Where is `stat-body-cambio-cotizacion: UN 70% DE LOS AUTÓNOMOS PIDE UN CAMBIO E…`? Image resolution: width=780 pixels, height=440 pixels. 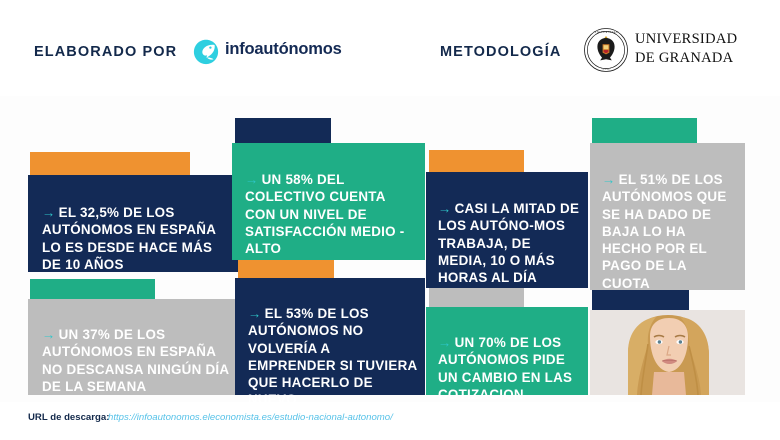
stat-body-cambio-cotizacion: UN 70% DE LOS AUTÓNOMOS PIDE UN CAMBIO E… is located at coordinates (505, 368).